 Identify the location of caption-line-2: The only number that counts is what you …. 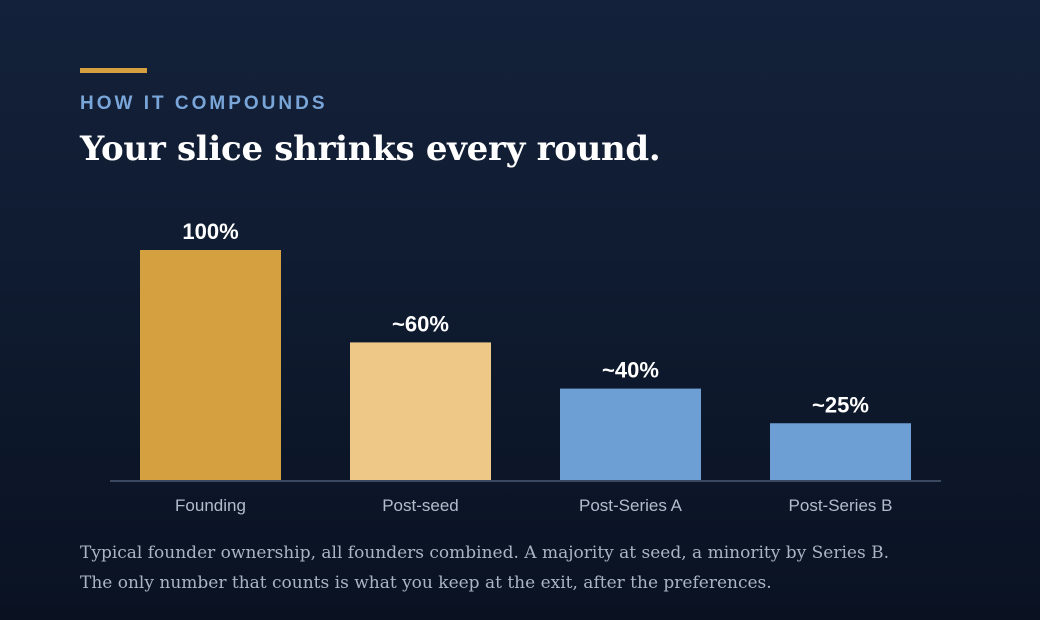
(426, 583).